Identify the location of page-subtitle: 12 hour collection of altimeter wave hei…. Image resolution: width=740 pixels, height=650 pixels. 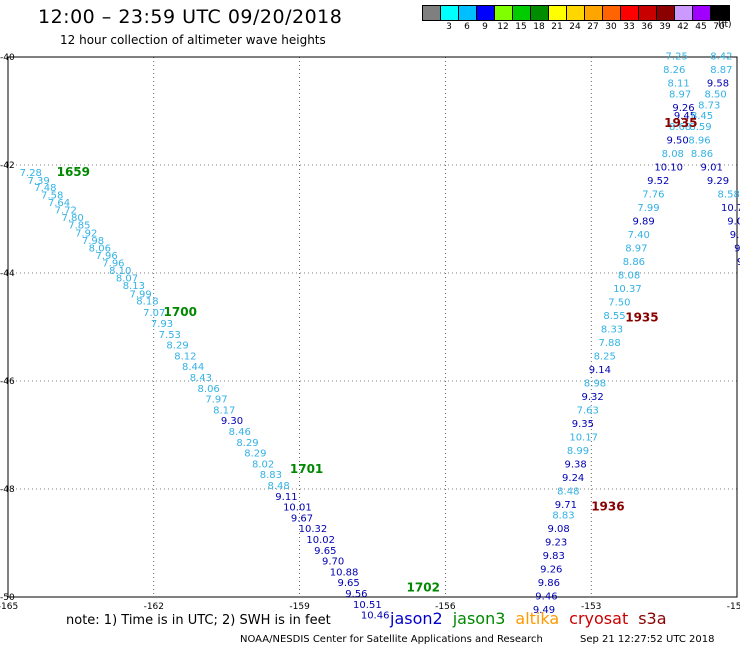
(193, 40).